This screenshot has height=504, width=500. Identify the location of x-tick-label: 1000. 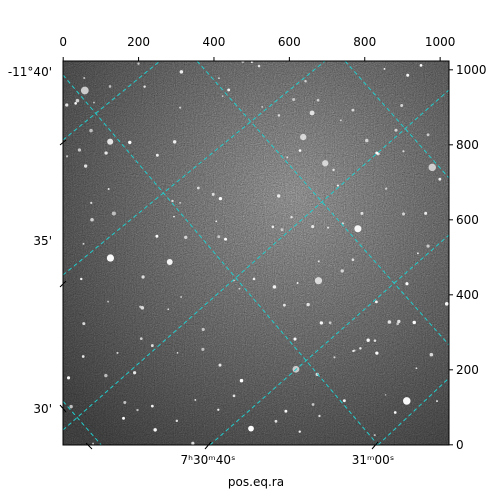
(440, 42).